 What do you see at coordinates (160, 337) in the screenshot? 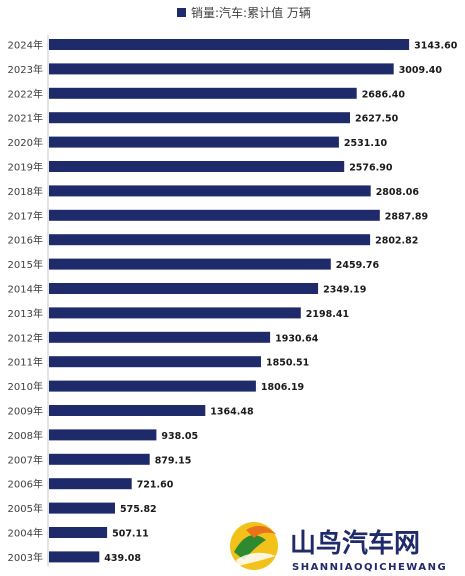
I see `bar-2012年` at bounding box center [160, 337].